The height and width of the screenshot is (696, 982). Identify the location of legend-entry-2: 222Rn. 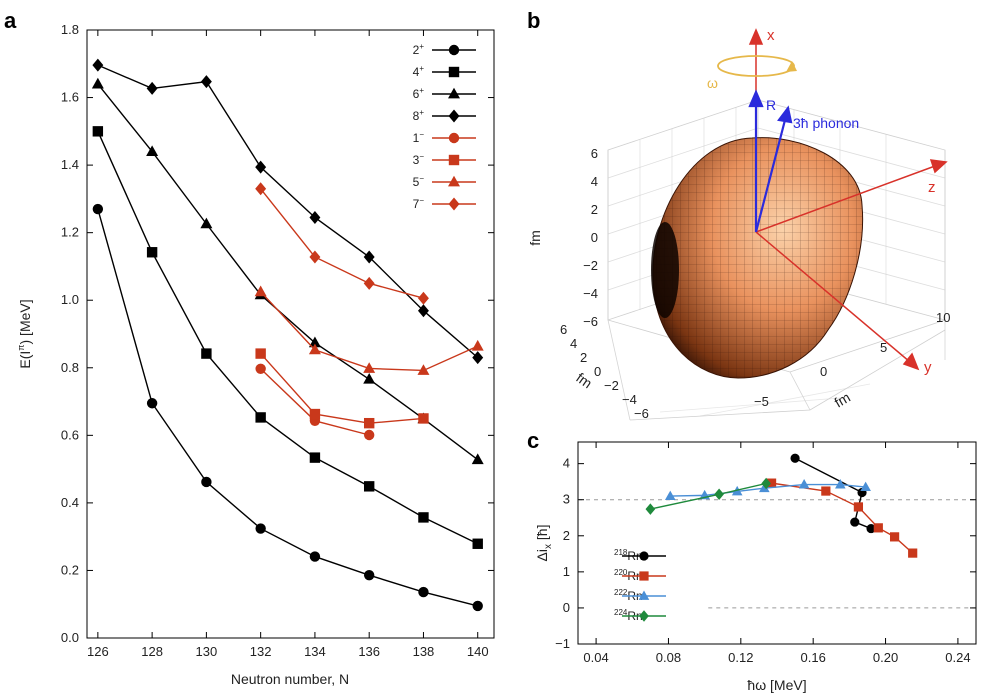
(640, 595).